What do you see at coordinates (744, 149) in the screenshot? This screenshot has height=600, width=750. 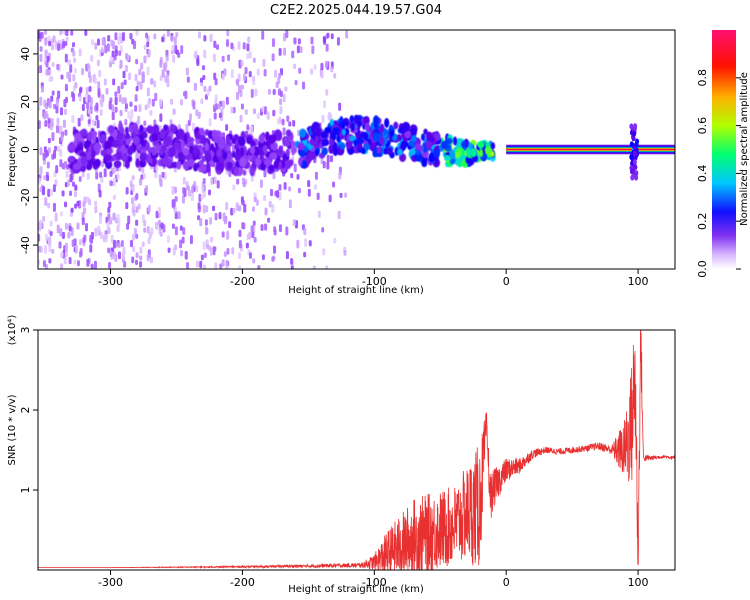 I see `colorbar-label: Normalized spectral amplitude` at bounding box center [744, 149].